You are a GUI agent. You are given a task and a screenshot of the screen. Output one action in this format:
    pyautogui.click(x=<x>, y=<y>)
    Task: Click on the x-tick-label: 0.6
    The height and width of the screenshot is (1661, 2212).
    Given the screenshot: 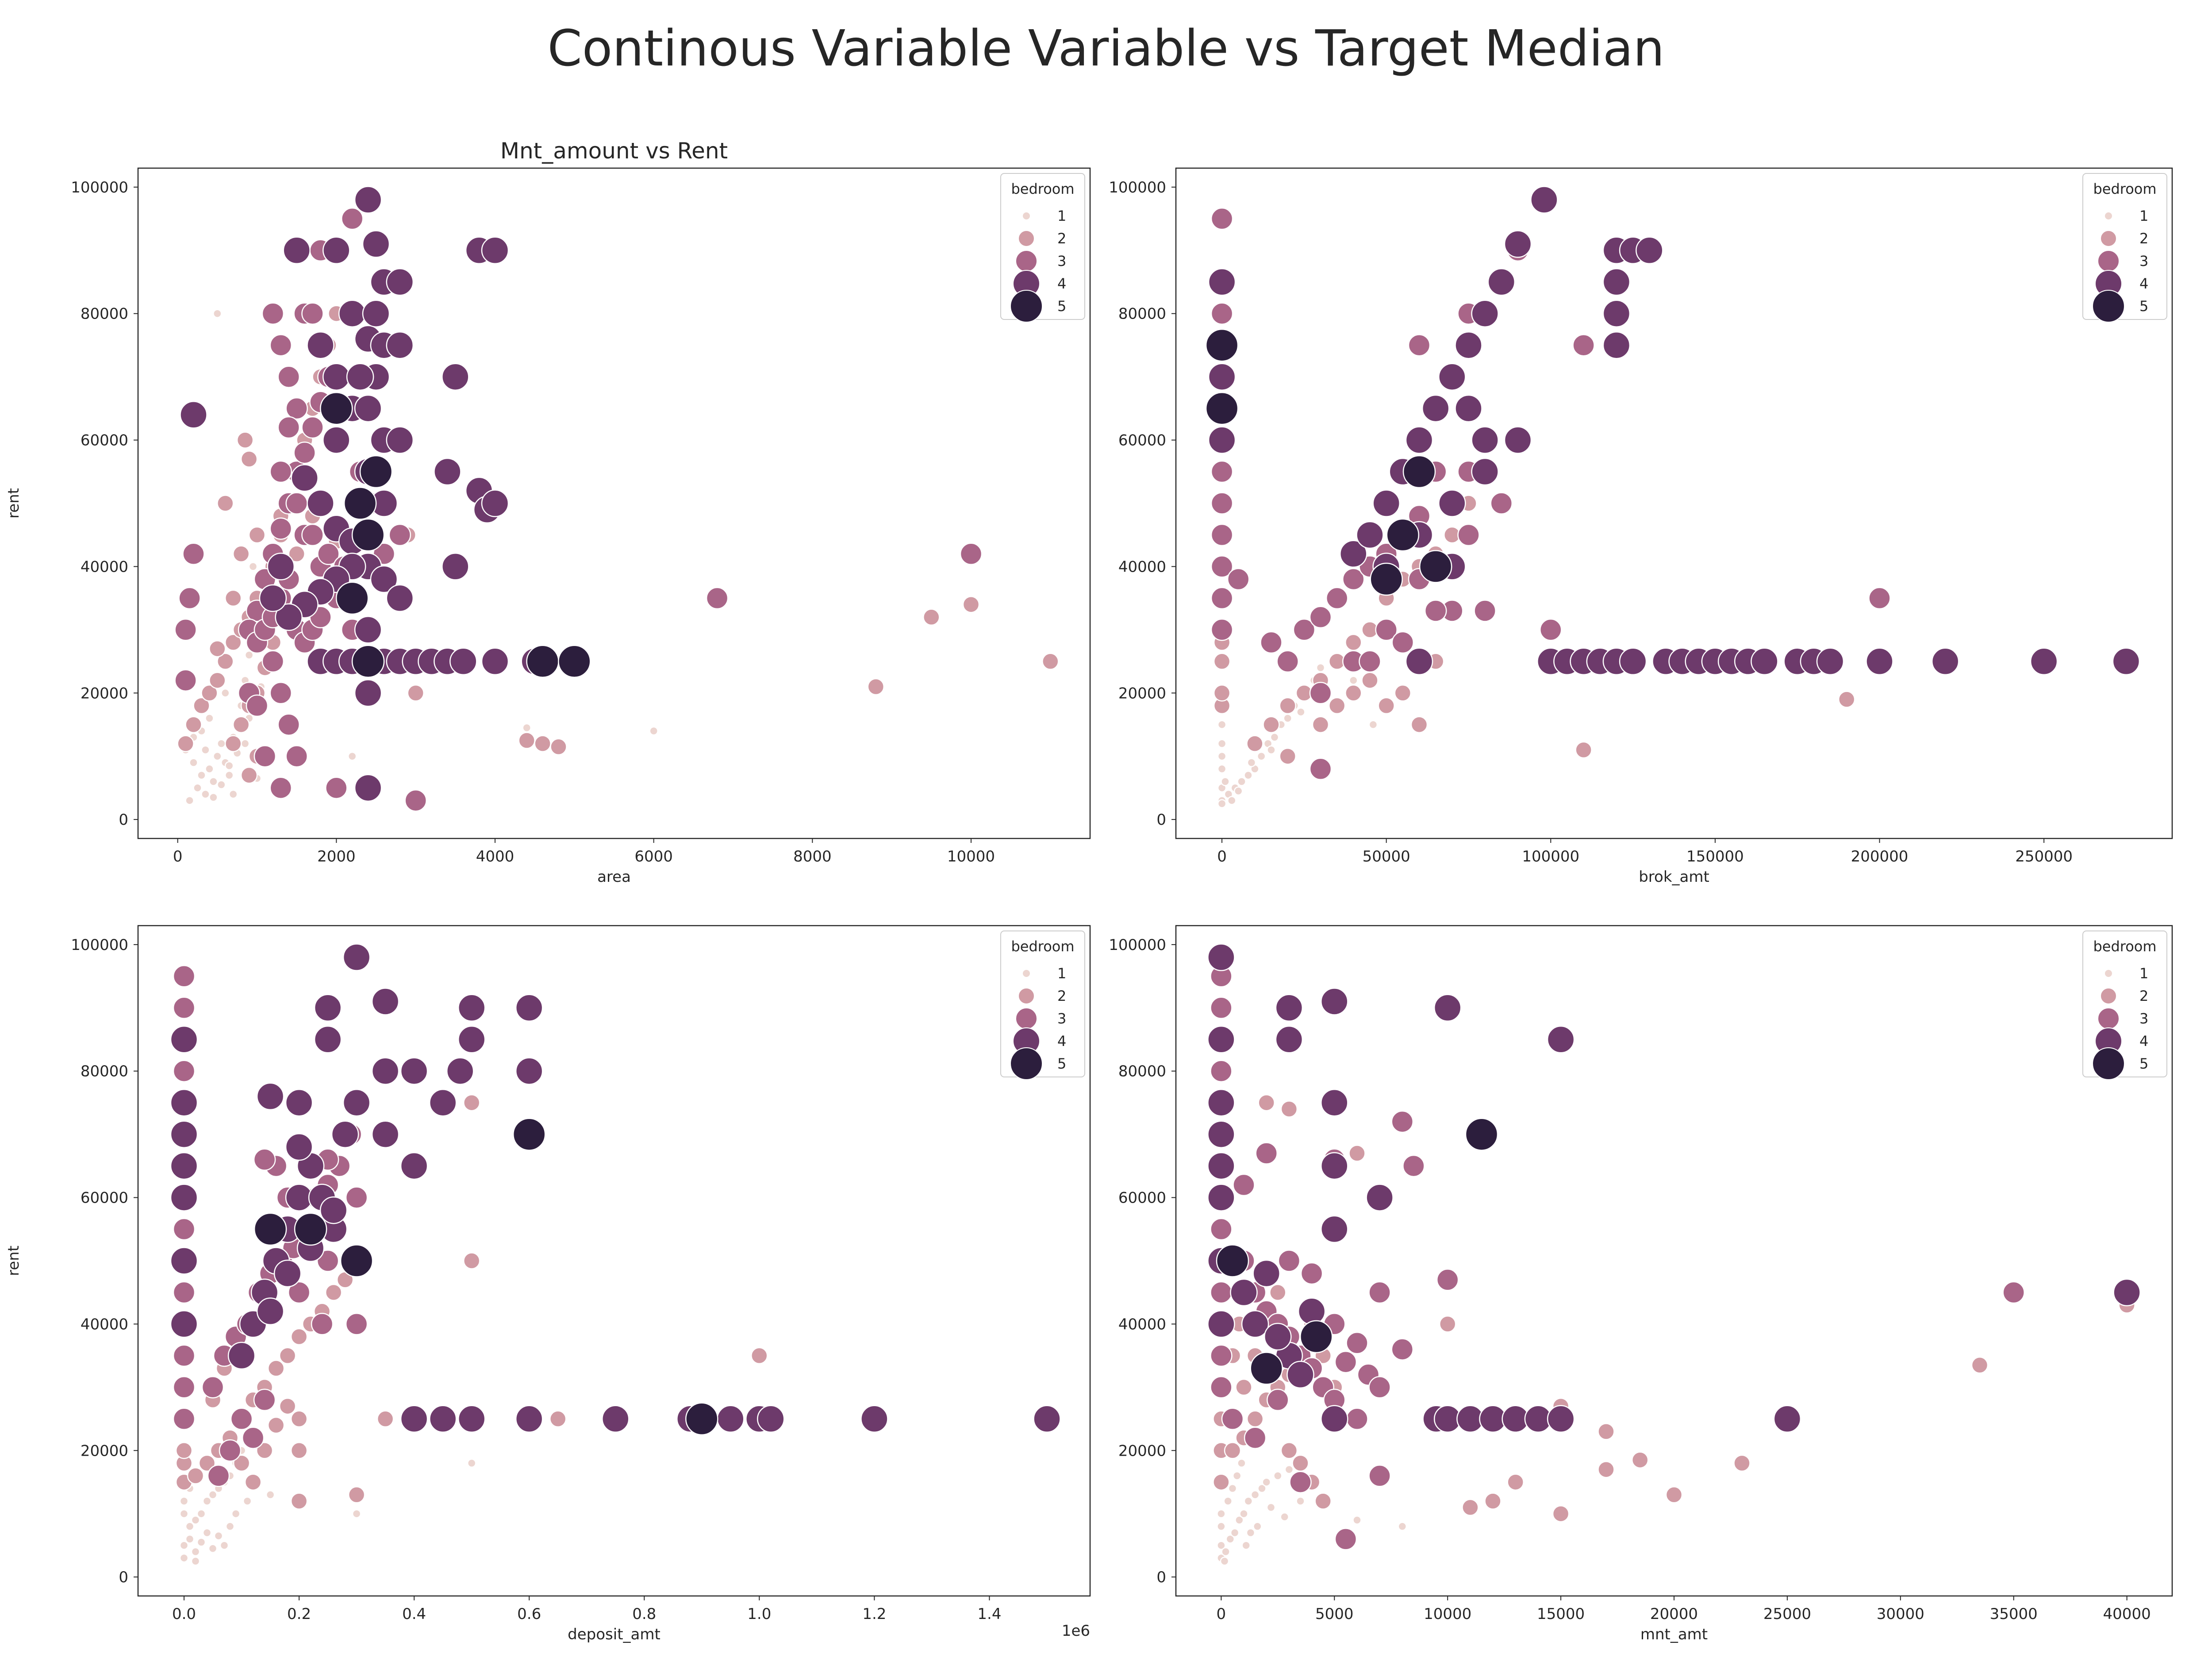 What is the action you would take?
    pyautogui.click(x=529, y=1614)
    